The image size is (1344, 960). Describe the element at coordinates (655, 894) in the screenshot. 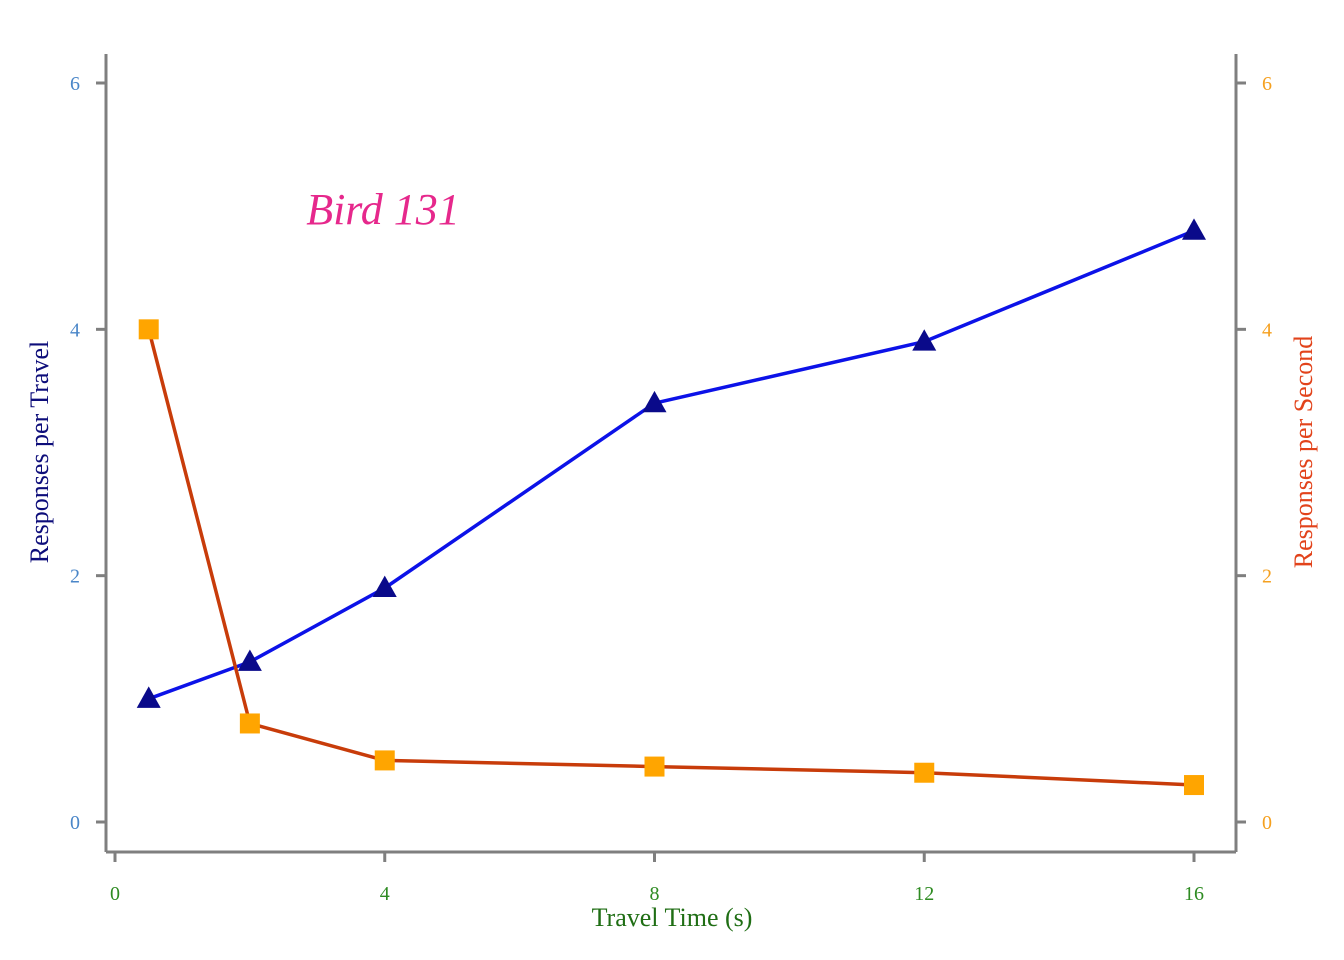

I see `x-tick-label: 8` at that location.